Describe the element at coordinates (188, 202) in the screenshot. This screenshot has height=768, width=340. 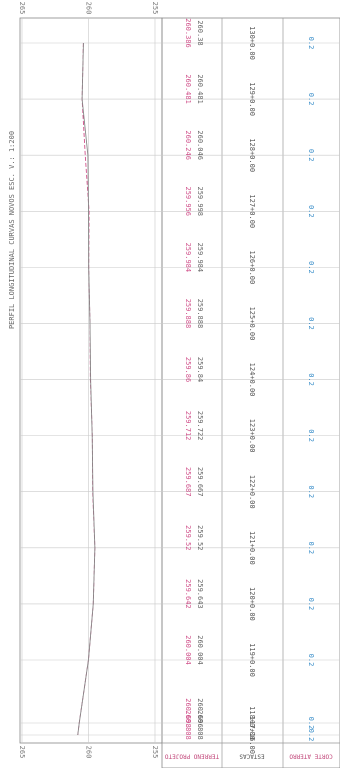
I see `terrain-elevation: 259.956` at that location.